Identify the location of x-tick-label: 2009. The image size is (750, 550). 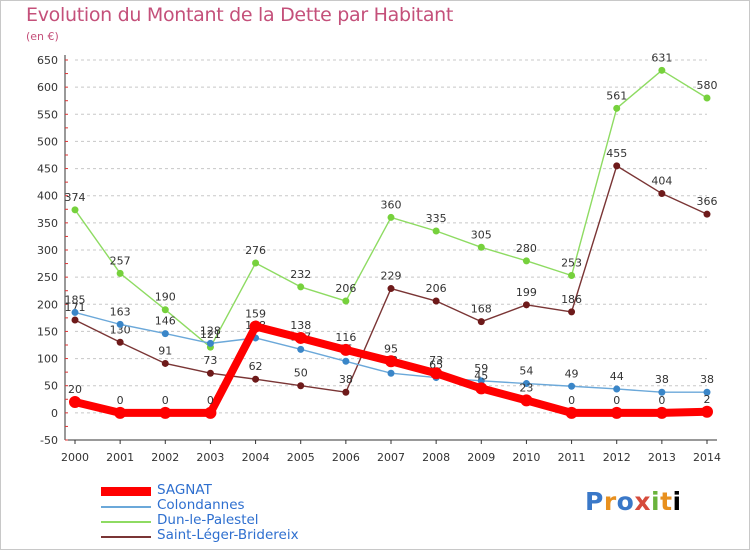
(481, 457).